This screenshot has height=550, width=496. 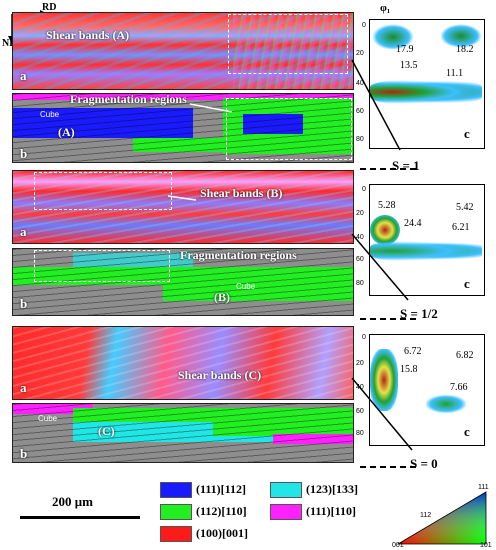 I want to click on ebsd-map-2b, so click(x=183, y=282).